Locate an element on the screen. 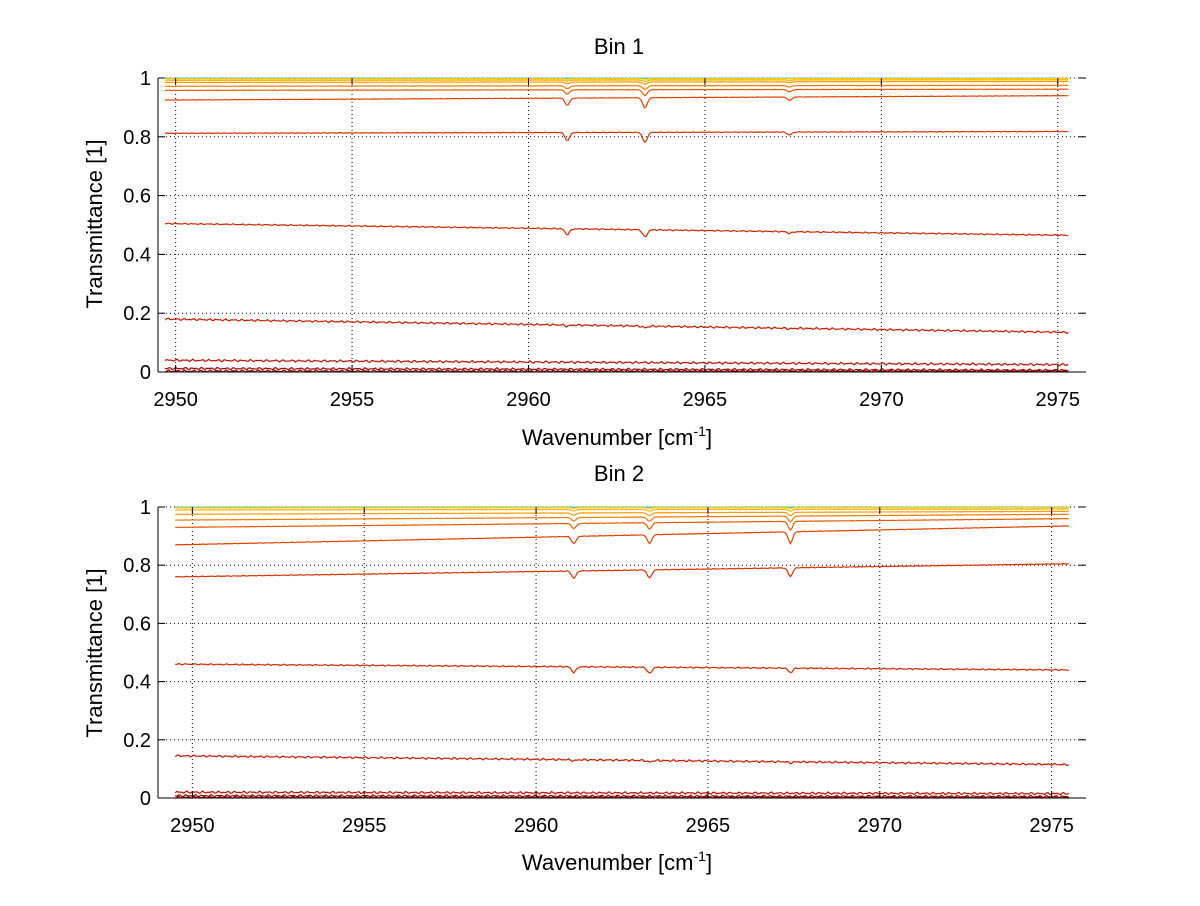 The height and width of the screenshot is (906, 1200). series-line-s3 is located at coordinates (622, 510).